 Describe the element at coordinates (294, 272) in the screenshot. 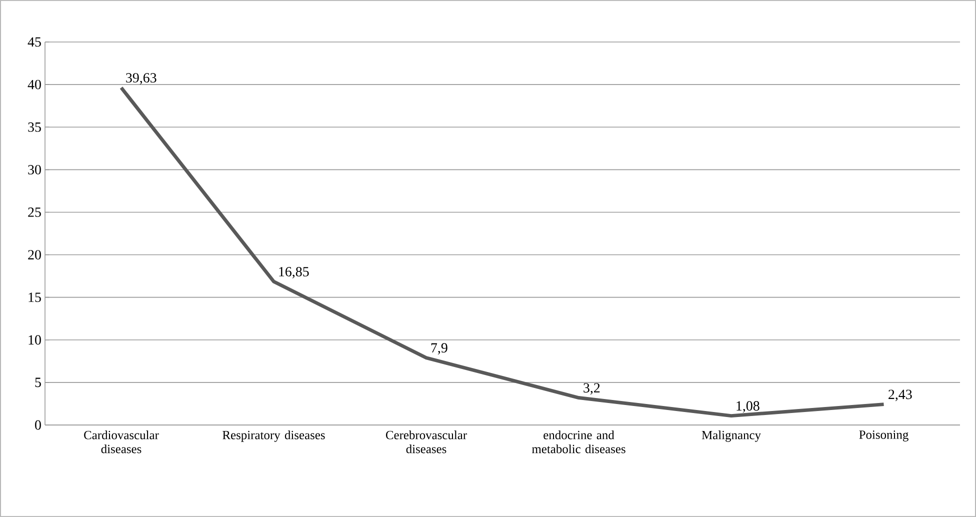

I see `data-label: 16,85` at that location.